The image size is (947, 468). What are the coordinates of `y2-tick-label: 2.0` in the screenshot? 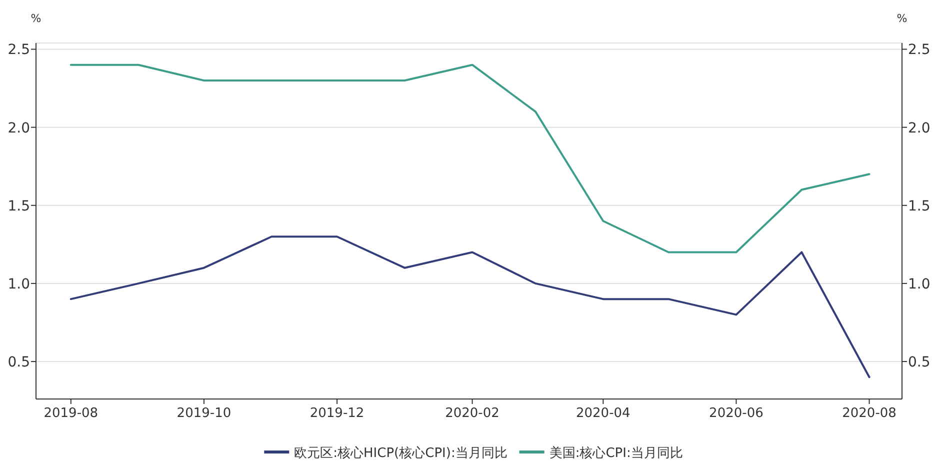 It's located at (919, 128).